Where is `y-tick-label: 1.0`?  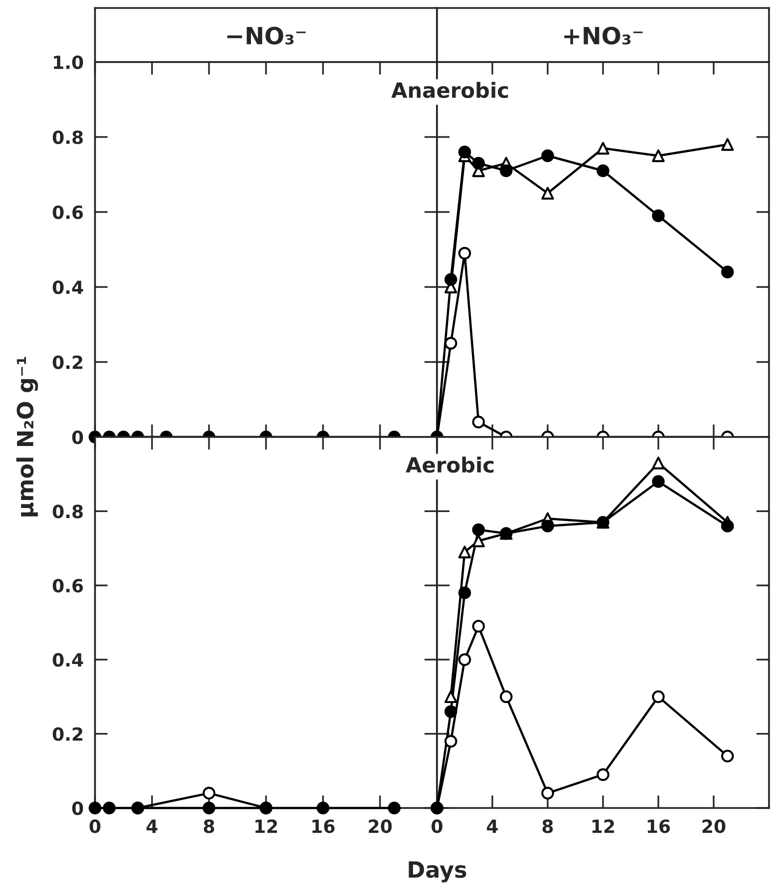 y-tick-label: 1.0 is located at coordinates (69, 62).